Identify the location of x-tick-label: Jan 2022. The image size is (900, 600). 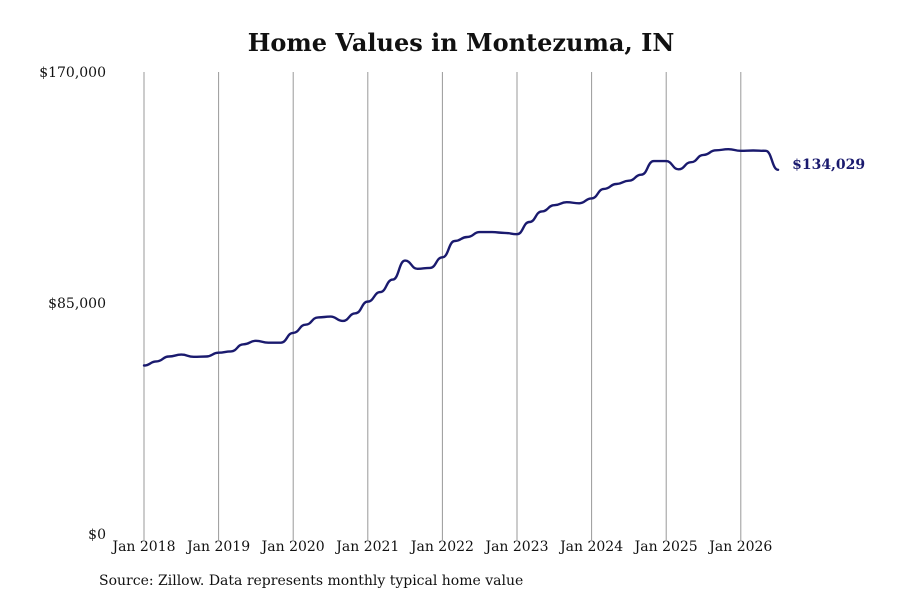
(441, 547).